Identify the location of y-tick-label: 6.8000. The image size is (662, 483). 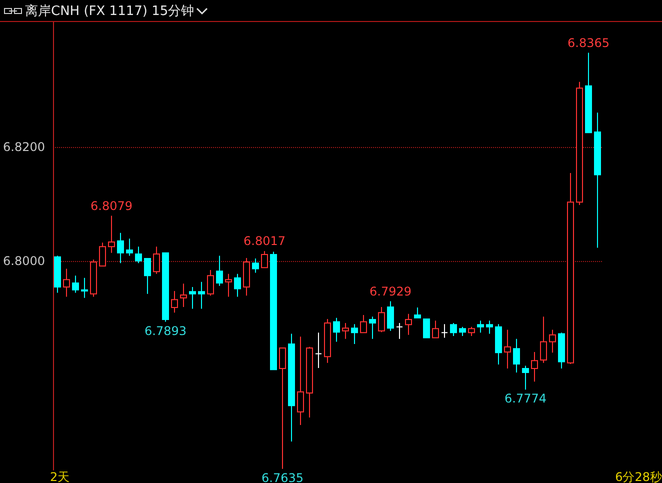
(23, 261).